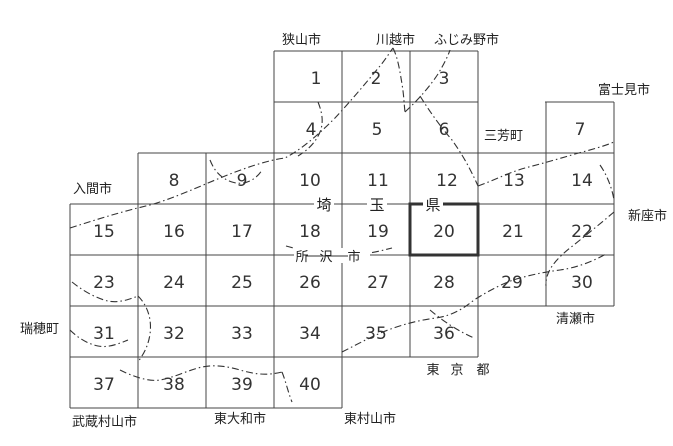 Image resolution: width=673 pixels, height=446 pixels. What do you see at coordinates (310, 181) in the screenshot?
I see `sheet-10: 10` at bounding box center [310, 181].